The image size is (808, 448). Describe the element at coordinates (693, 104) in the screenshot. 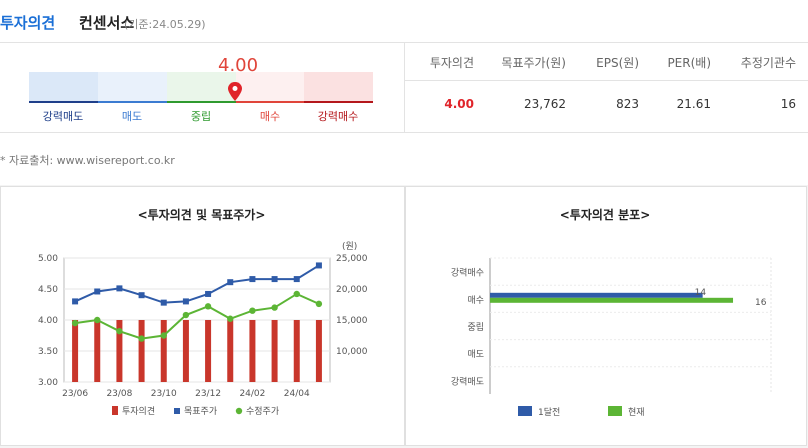

I see `table-value-per: 21.61` at that location.